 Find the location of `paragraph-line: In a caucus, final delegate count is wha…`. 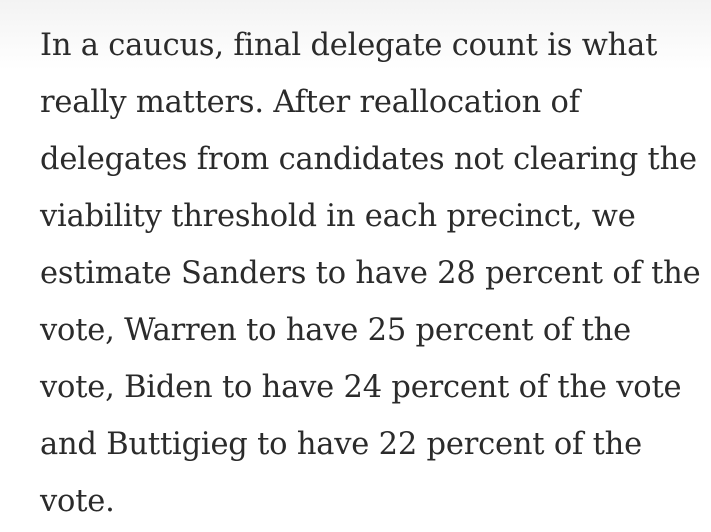

paragraph-line: In a caucus, final delegate count is wha… is located at coordinates (349, 45).